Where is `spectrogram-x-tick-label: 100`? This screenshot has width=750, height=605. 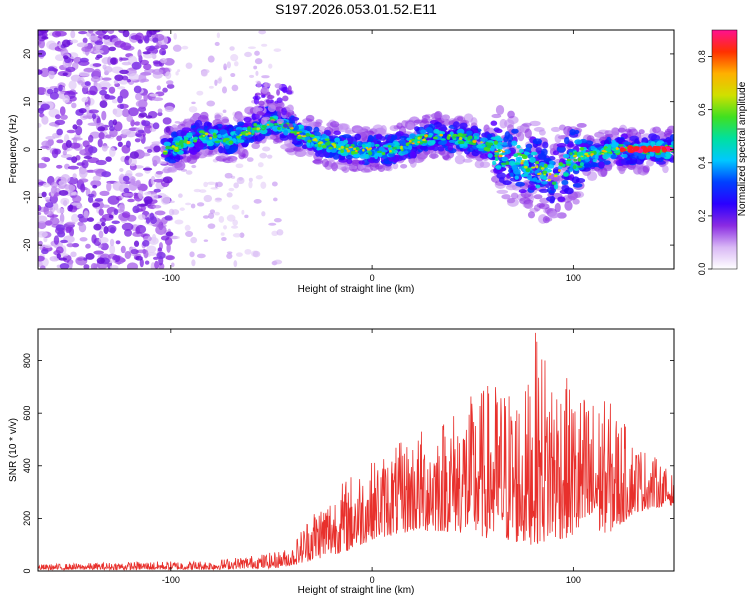
spectrogram-x-tick-label: 100 is located at coordinates (573, 278).